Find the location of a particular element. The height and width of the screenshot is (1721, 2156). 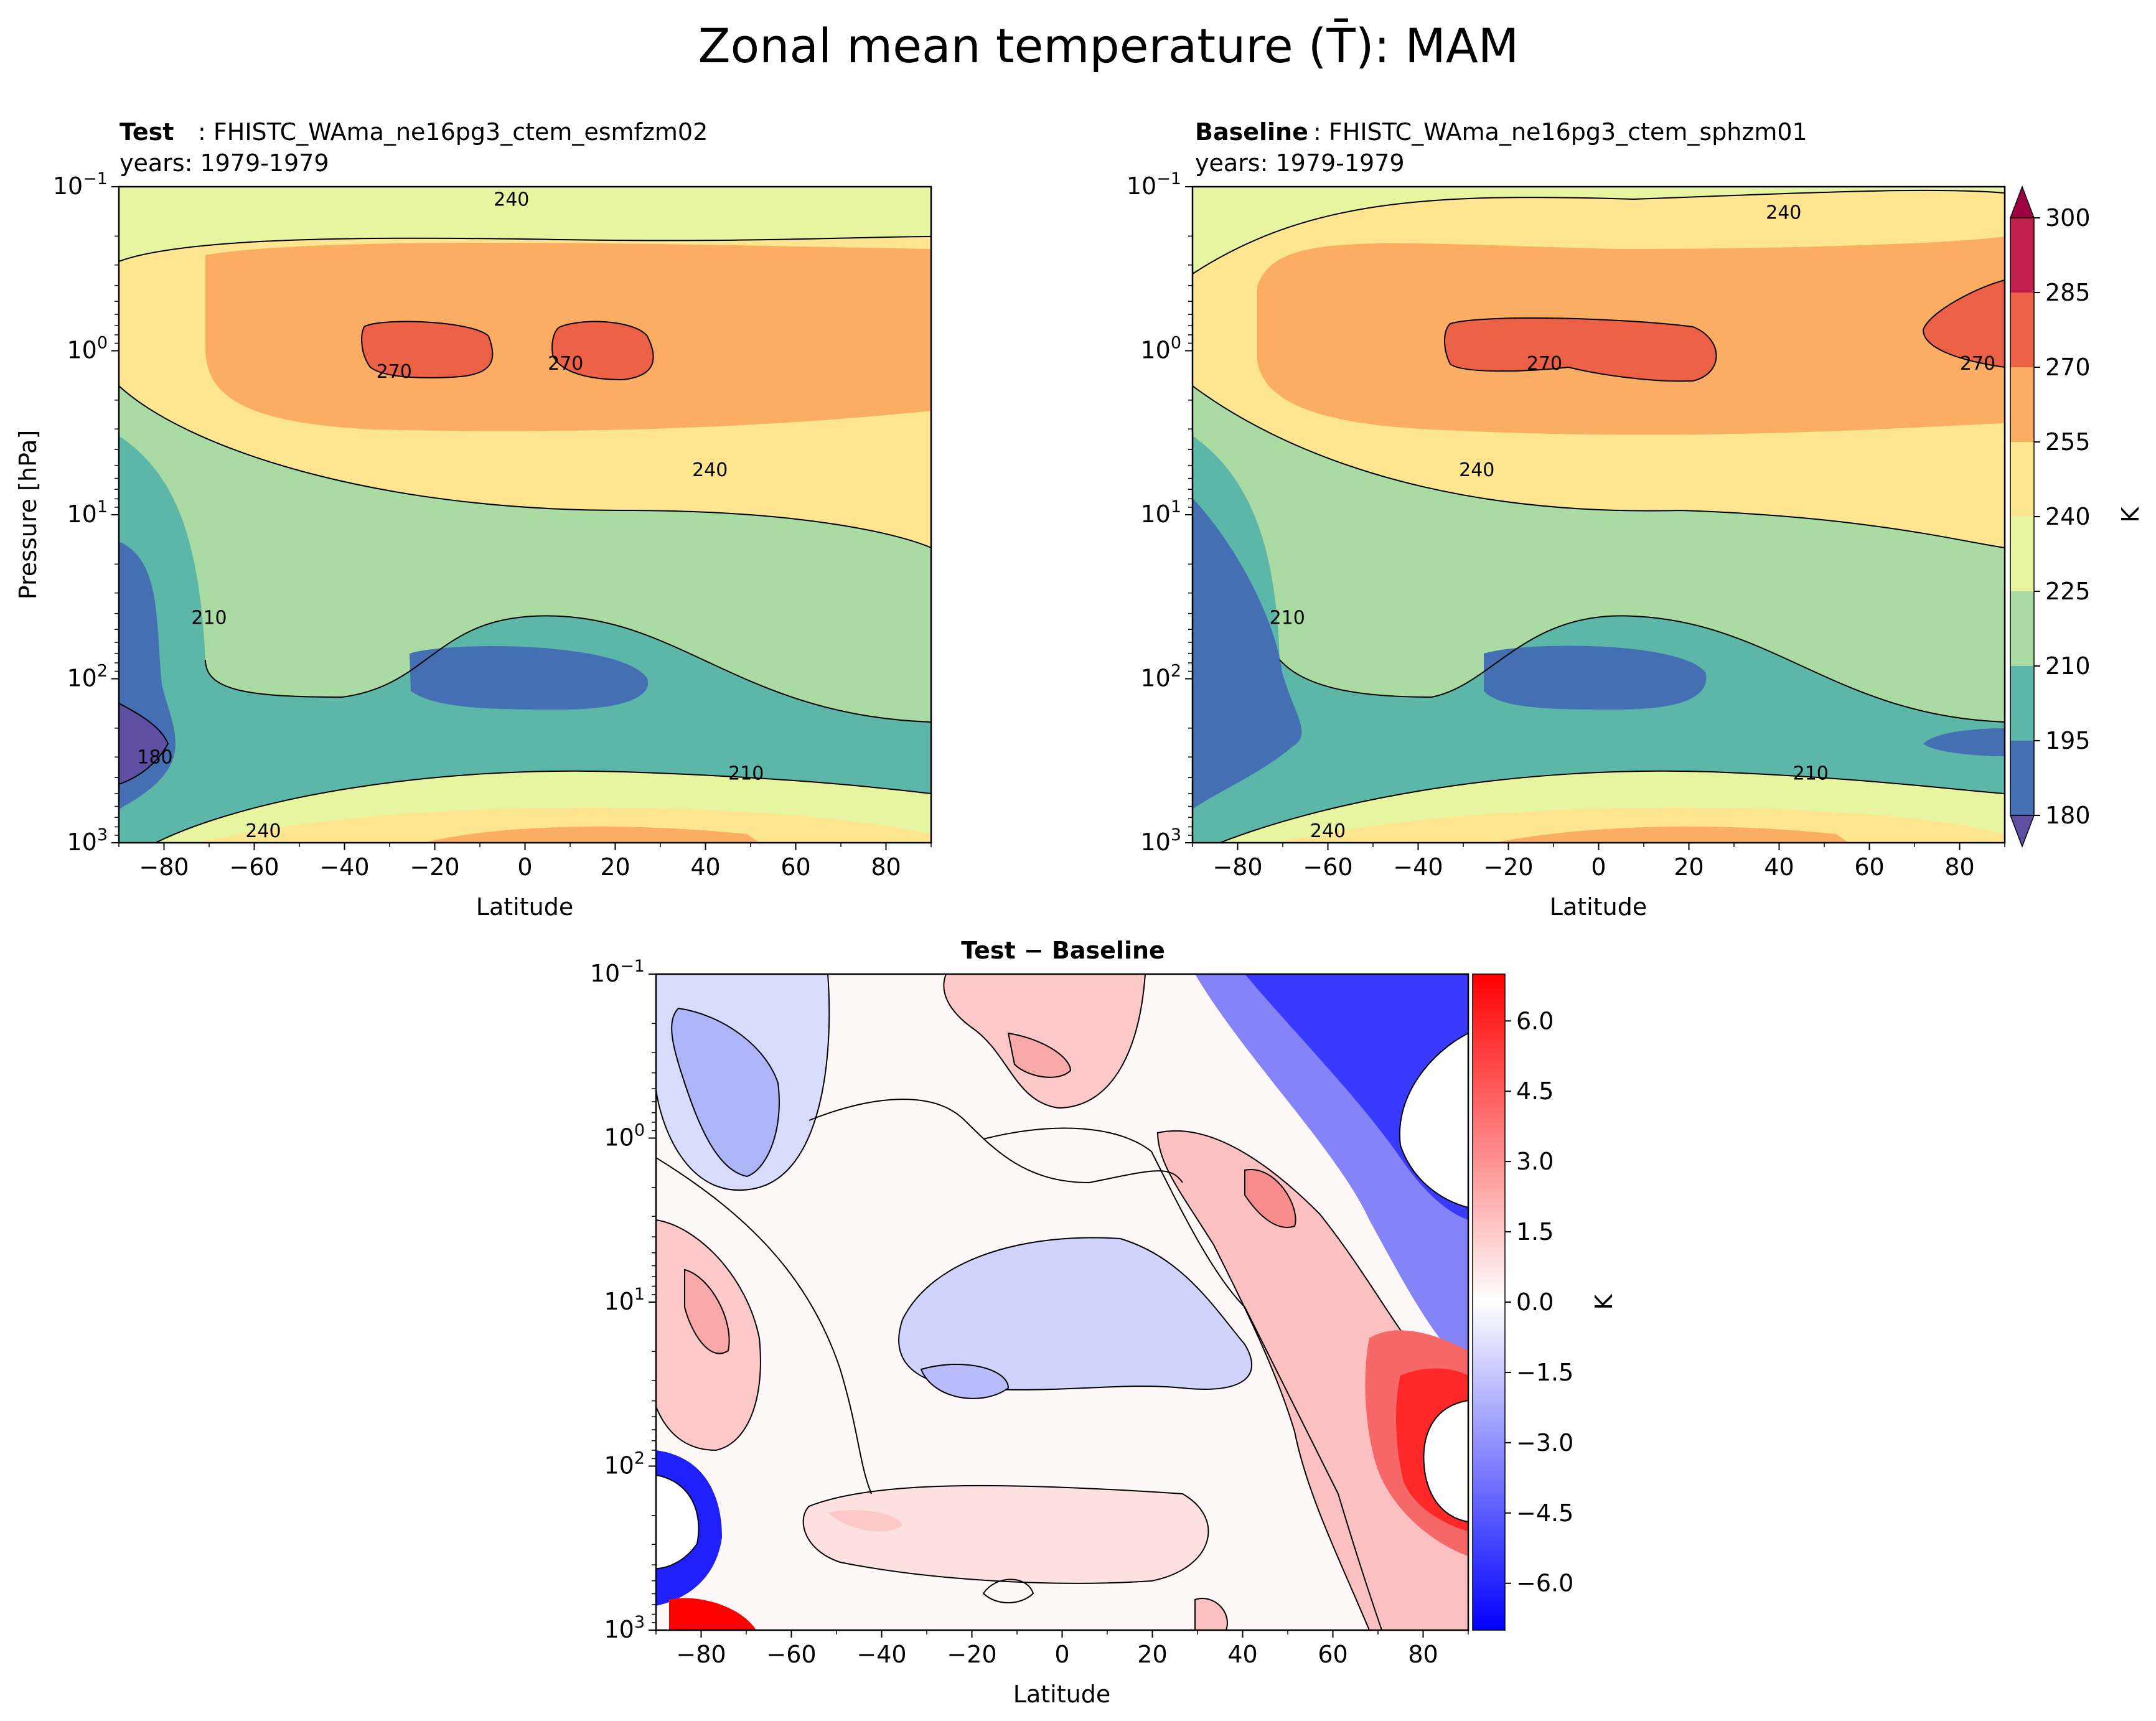

base-plot: 240 270 270 240 210 210 240 is located at coordinates (1599, 514).